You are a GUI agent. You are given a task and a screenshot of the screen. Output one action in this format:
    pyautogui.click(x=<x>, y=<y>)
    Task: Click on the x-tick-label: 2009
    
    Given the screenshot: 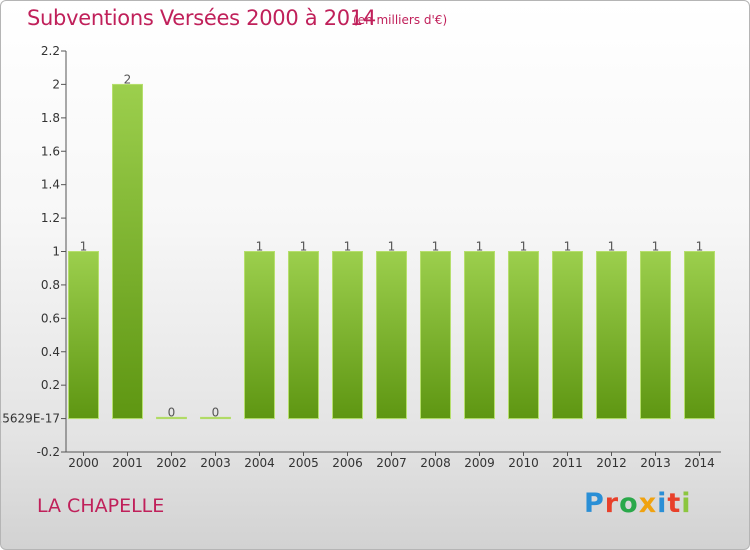 What is the action you would take?
    pyautogui.click(x=479, y=463)
    